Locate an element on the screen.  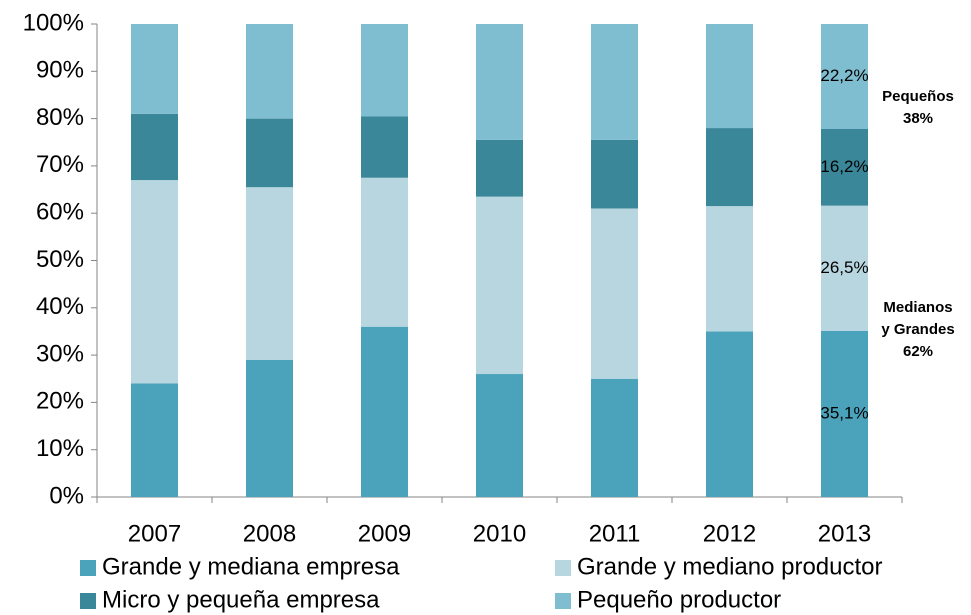
data-label: 26,5% is located at coordinates (844, 267).